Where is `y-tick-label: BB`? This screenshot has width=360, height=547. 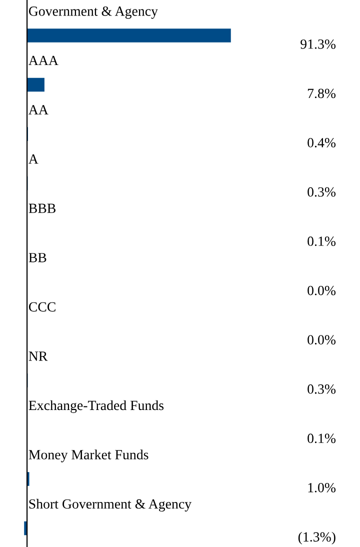 y-tick-label: BB is located at coordinates (37, 257).